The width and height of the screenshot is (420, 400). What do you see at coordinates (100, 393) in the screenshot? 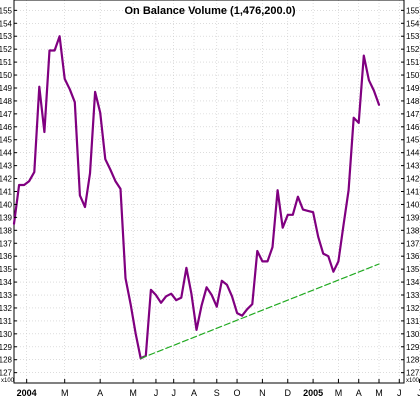
I see `x-tick-label-2: A` at bounding box center [100, 393].